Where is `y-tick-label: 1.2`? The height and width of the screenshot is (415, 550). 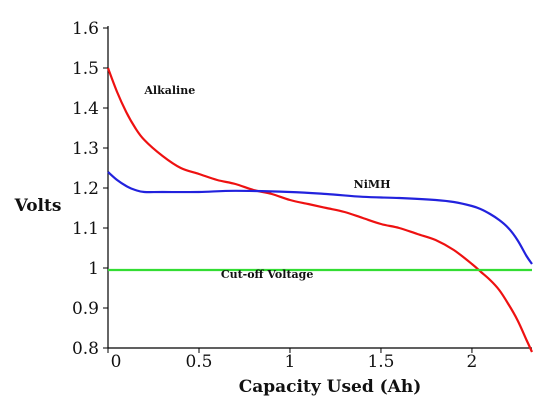
y-tick-label: 1.2 is located at coordinates (85, 189).